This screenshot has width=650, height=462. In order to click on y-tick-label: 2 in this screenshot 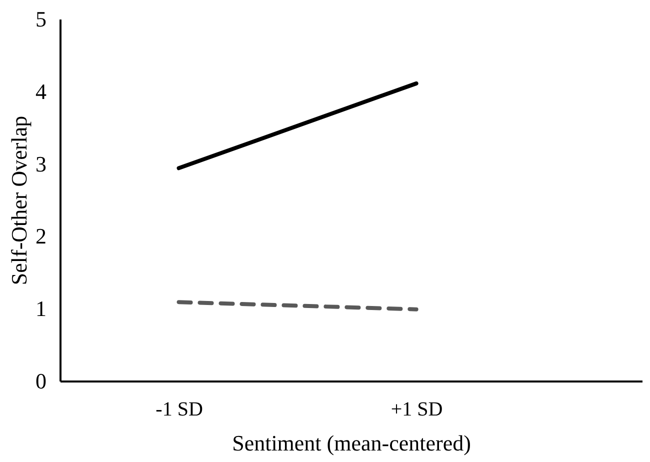, I will do `click(41, 236)`.